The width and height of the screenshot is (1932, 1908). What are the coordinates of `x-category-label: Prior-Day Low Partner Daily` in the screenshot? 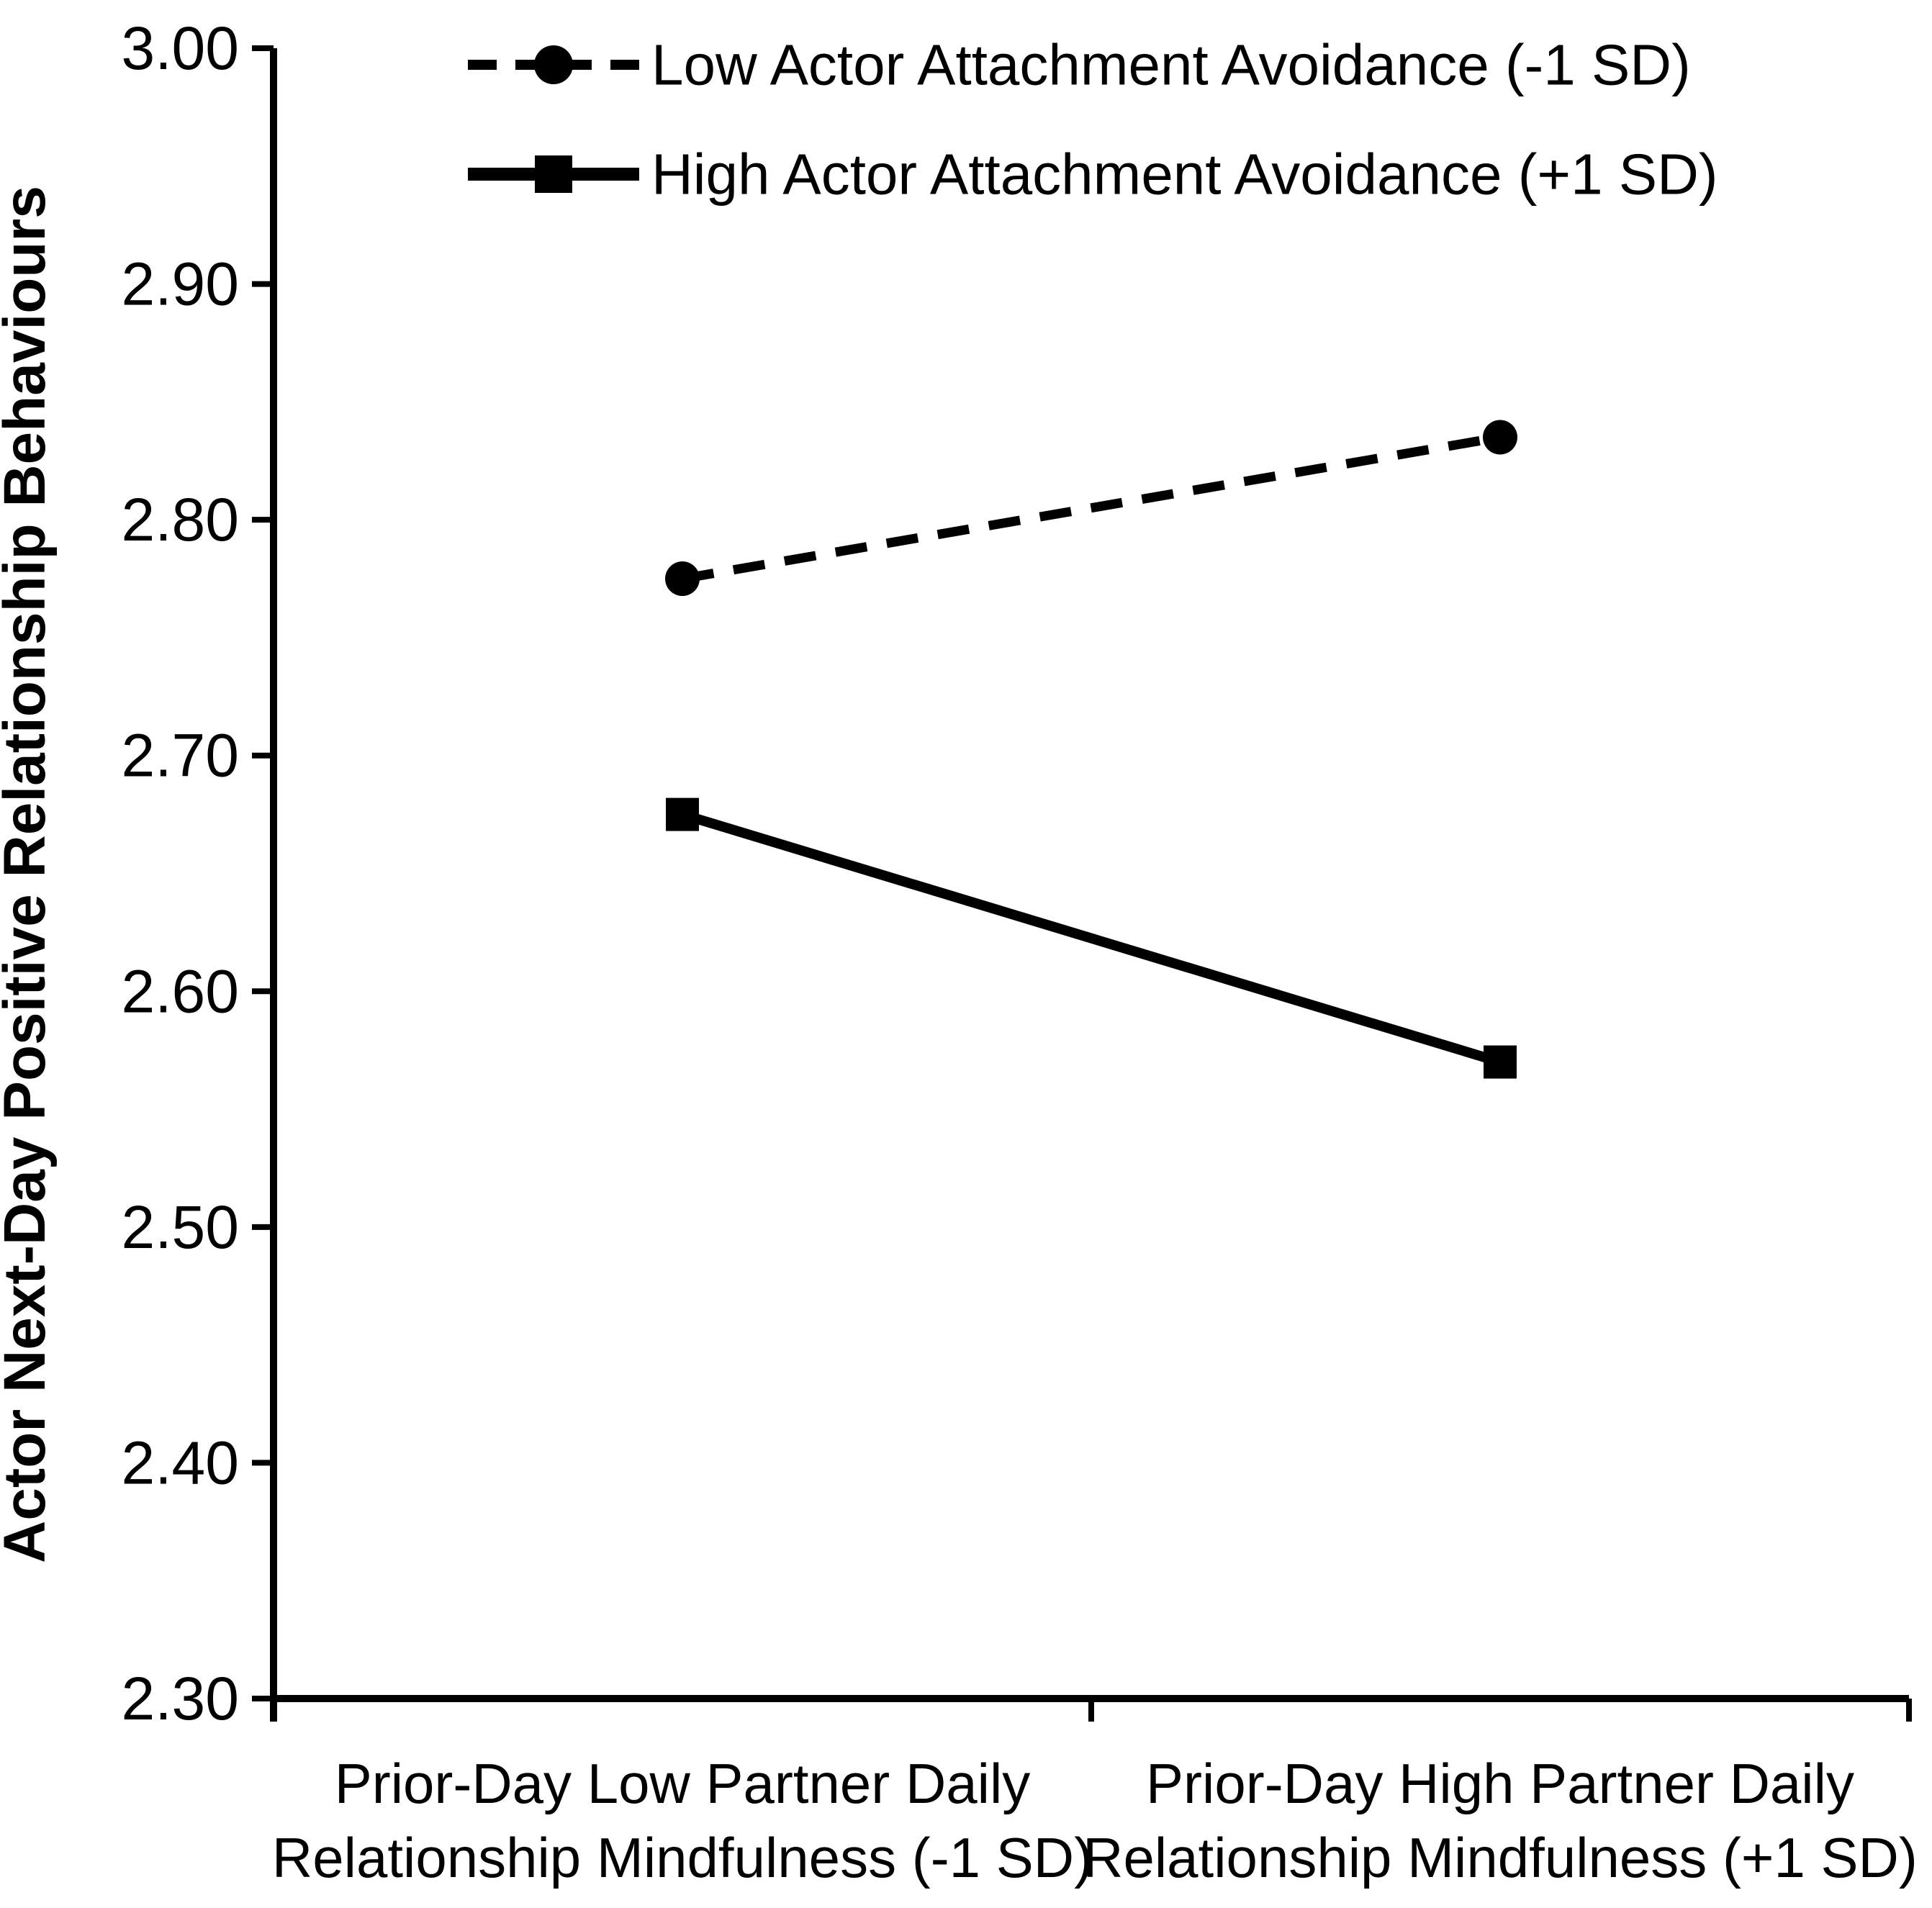 It's located at (683, 1783).